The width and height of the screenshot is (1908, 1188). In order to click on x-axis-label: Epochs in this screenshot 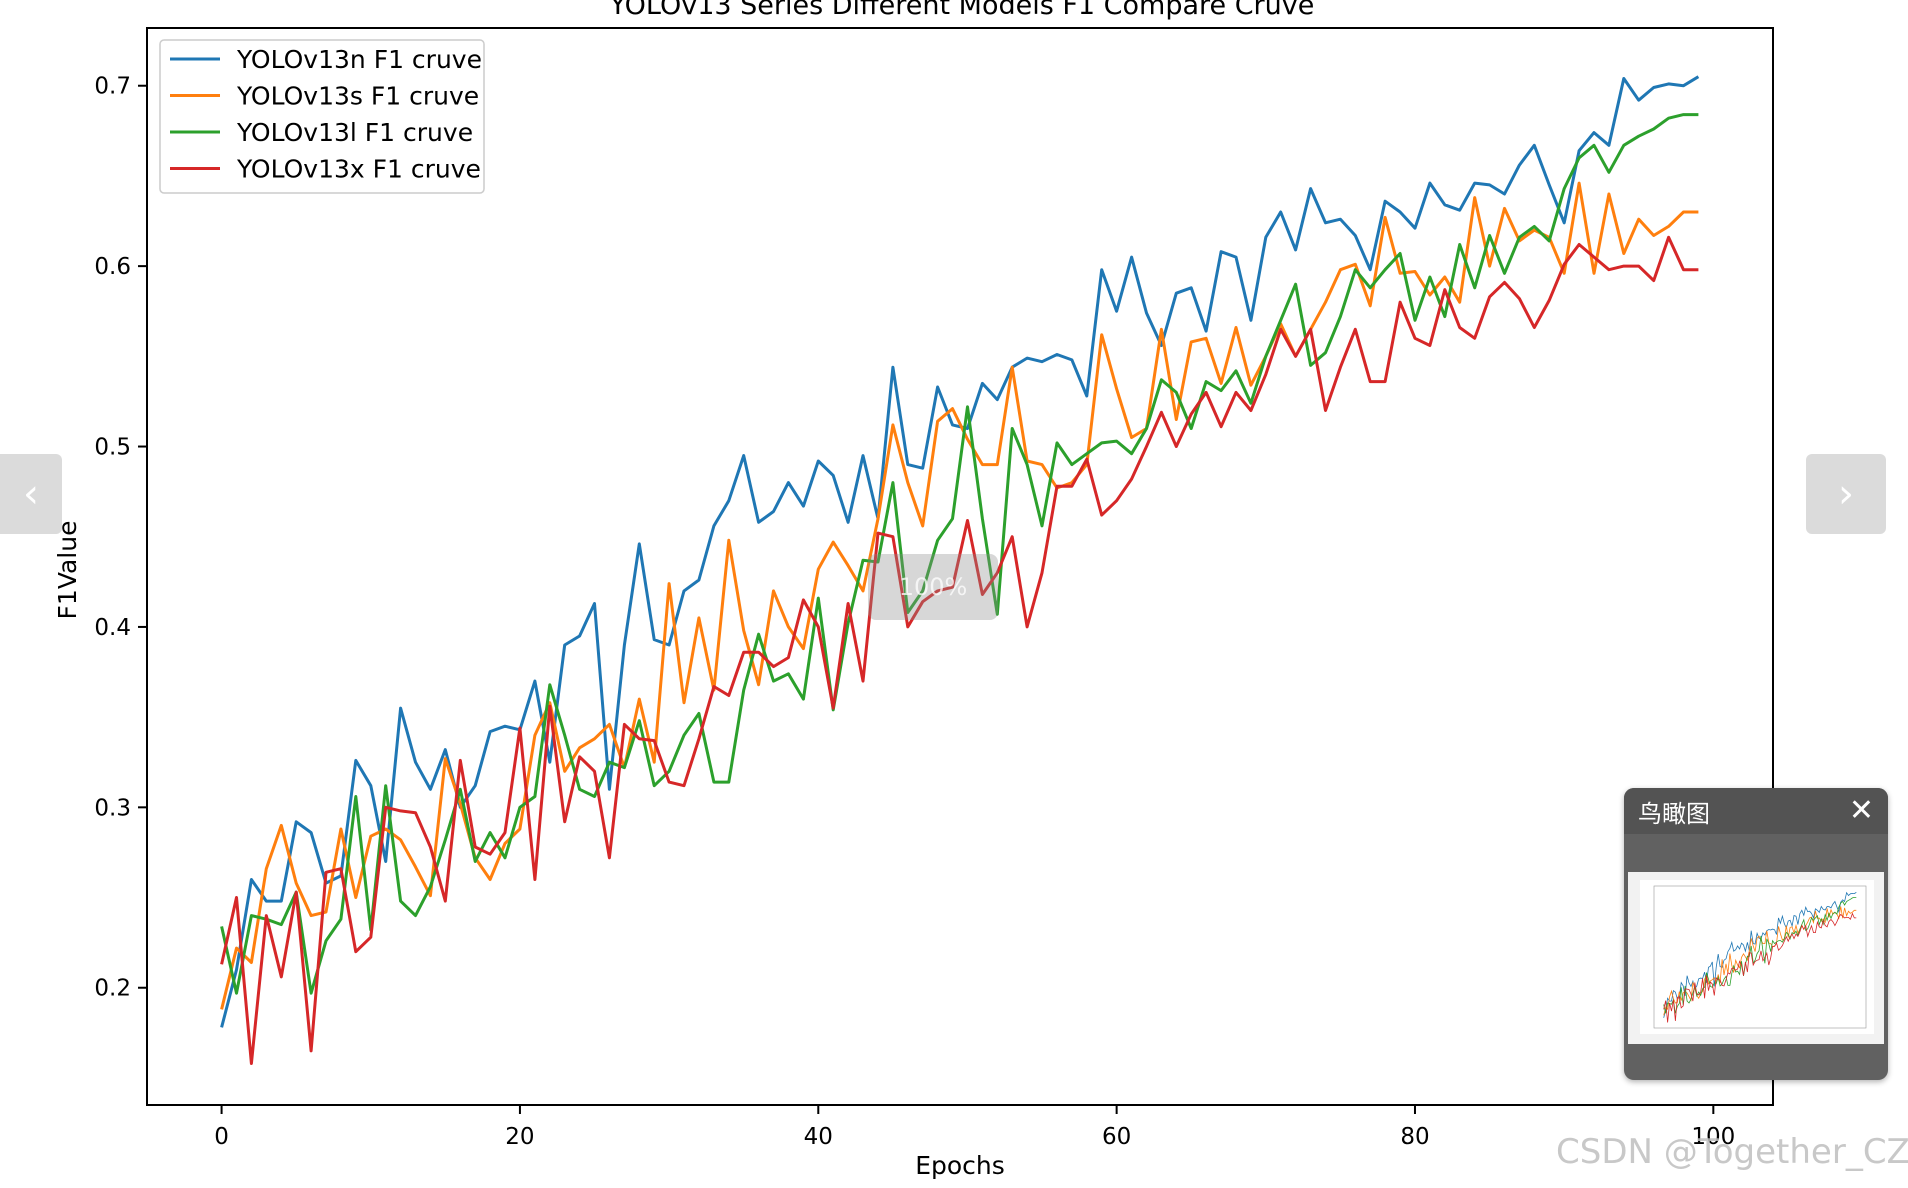, I will do `click(960, 1165)`.